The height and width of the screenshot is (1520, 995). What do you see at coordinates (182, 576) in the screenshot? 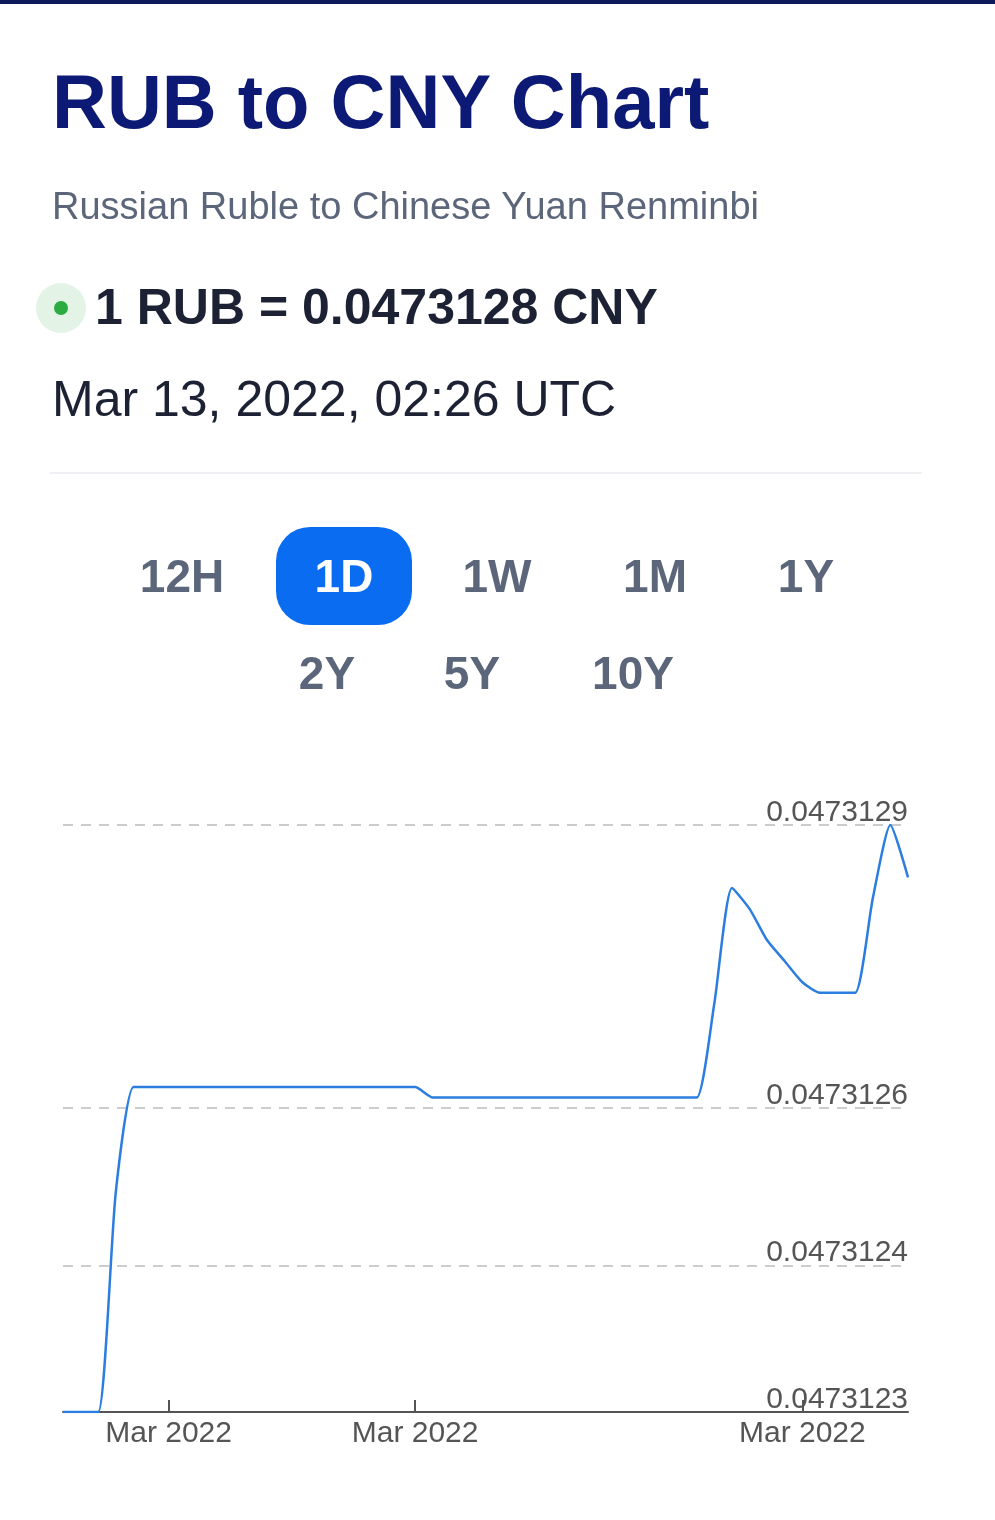
I see `text: 12H` at bounding box center [182, 576].